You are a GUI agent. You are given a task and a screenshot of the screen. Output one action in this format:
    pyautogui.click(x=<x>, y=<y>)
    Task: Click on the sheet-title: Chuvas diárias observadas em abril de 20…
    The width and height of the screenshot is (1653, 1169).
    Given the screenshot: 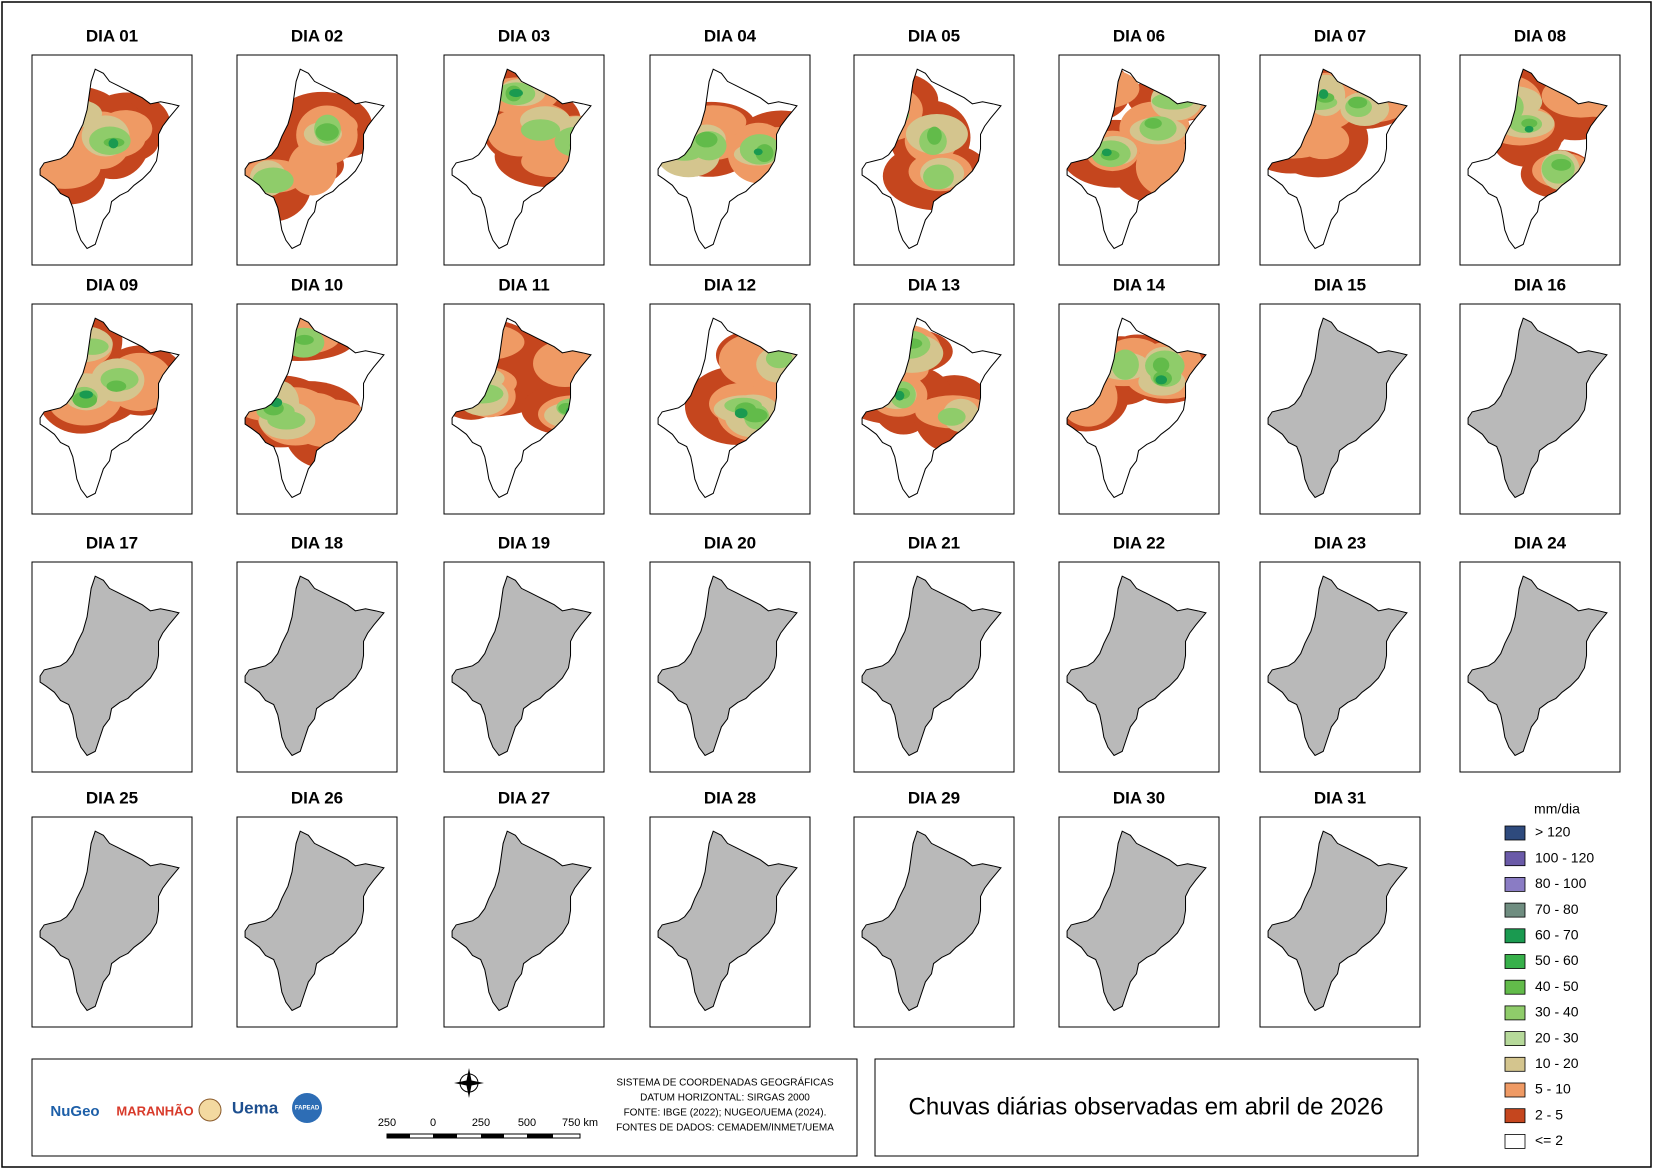 What is the action you would take?
    pyautogui.click(x=1146, y=1106)
    